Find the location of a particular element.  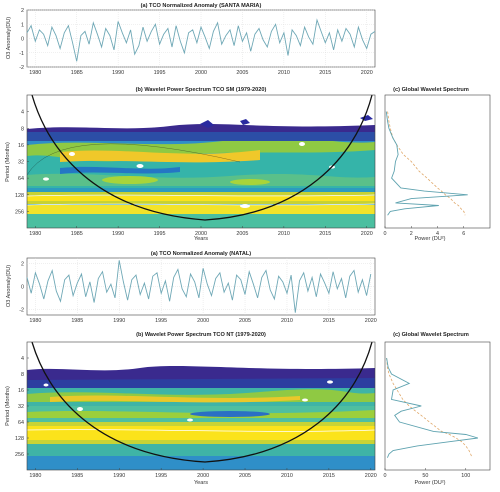

nt-wavelet-ytick-label: 256 is located at coordinates (19, 455).